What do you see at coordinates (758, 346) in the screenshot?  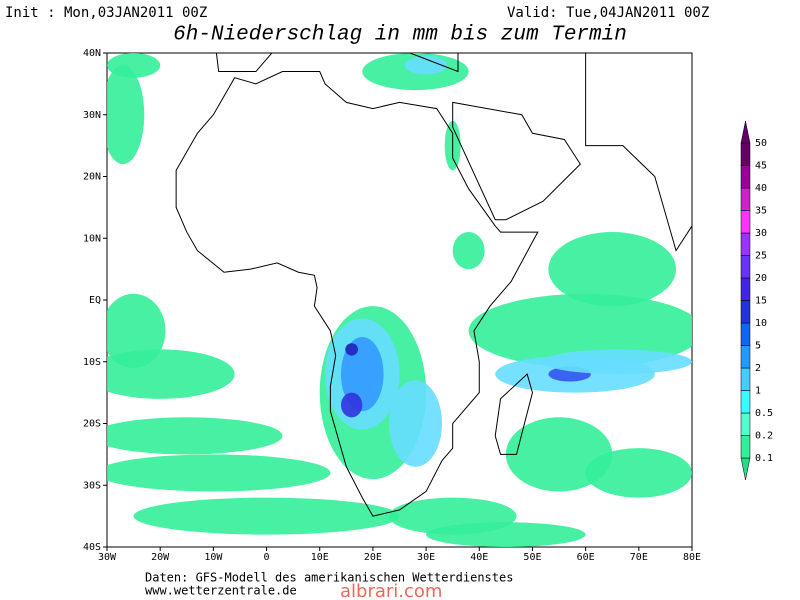 I see `legend-level: 5` at bounding box center [758, 346].